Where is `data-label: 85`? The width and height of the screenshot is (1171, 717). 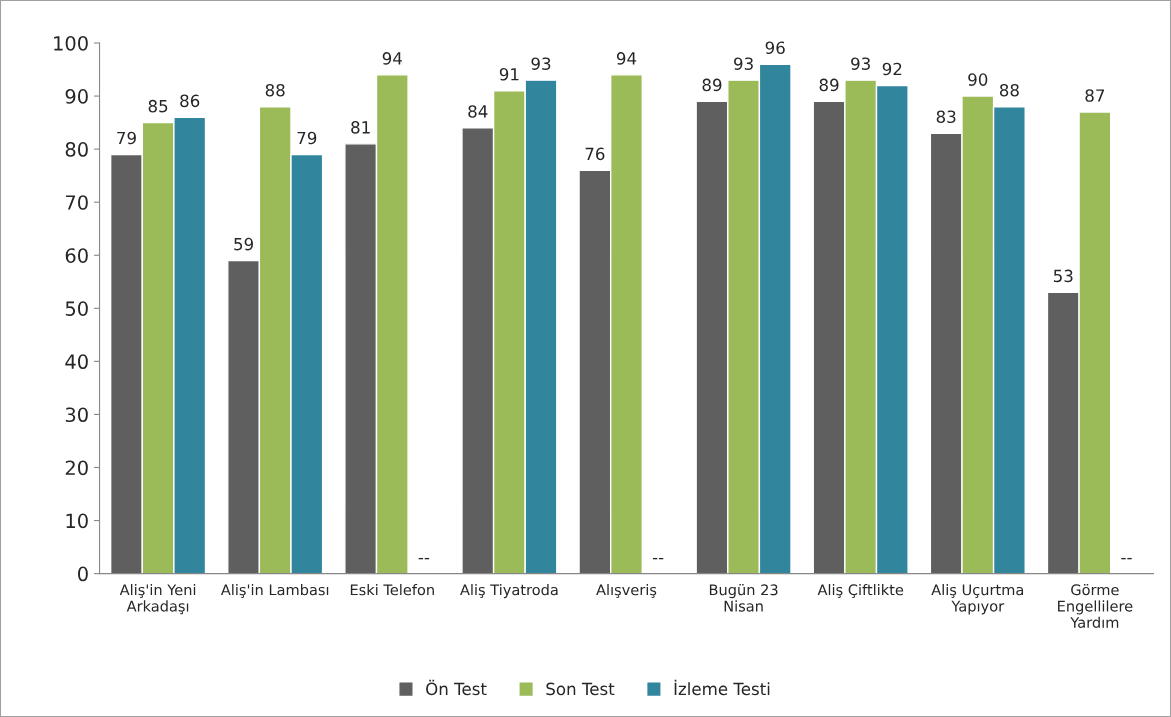
data-label: 85 is located at coordinates (158, 106).